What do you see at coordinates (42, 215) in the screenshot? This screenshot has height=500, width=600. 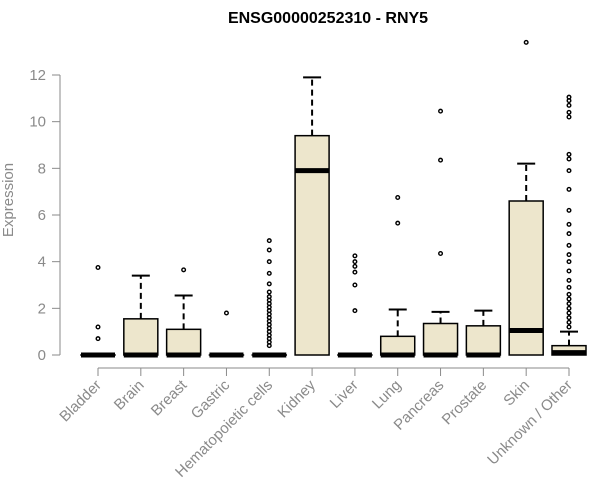 I see `y-tick-label: 6` at bounding box center [42, 215].